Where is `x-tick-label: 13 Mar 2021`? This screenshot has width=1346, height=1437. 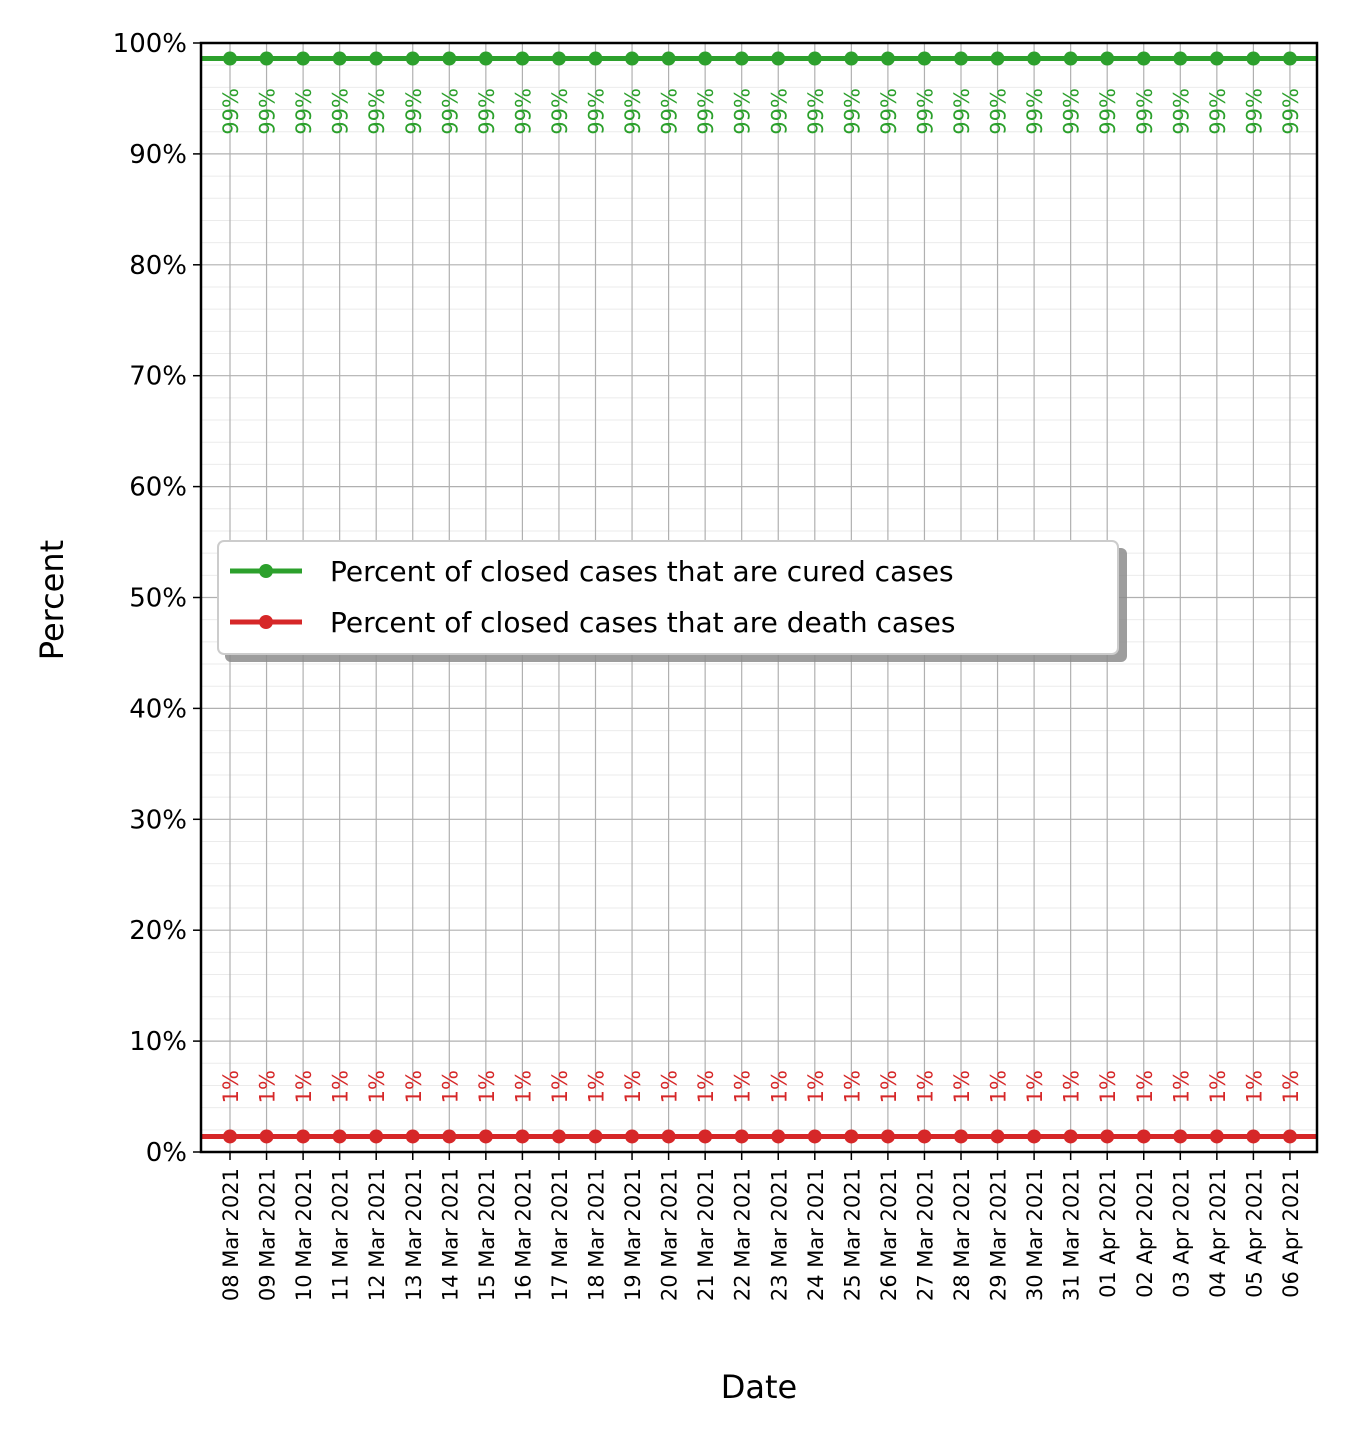
x-tick-label: 13 Mar 2021 is located at coordinates (414, 1234).